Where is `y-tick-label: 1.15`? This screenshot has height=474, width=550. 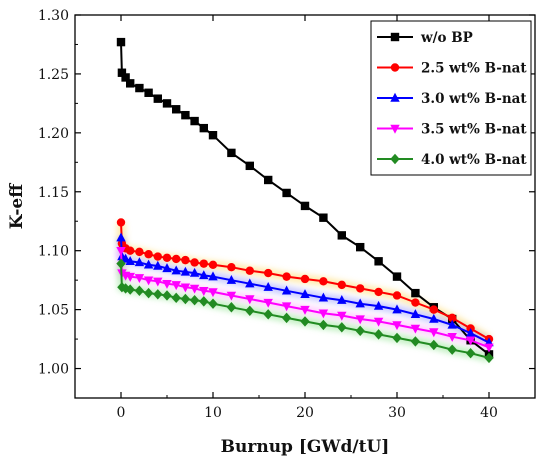 y-tick-label: 1.15 is located at coordinates (53, 193).